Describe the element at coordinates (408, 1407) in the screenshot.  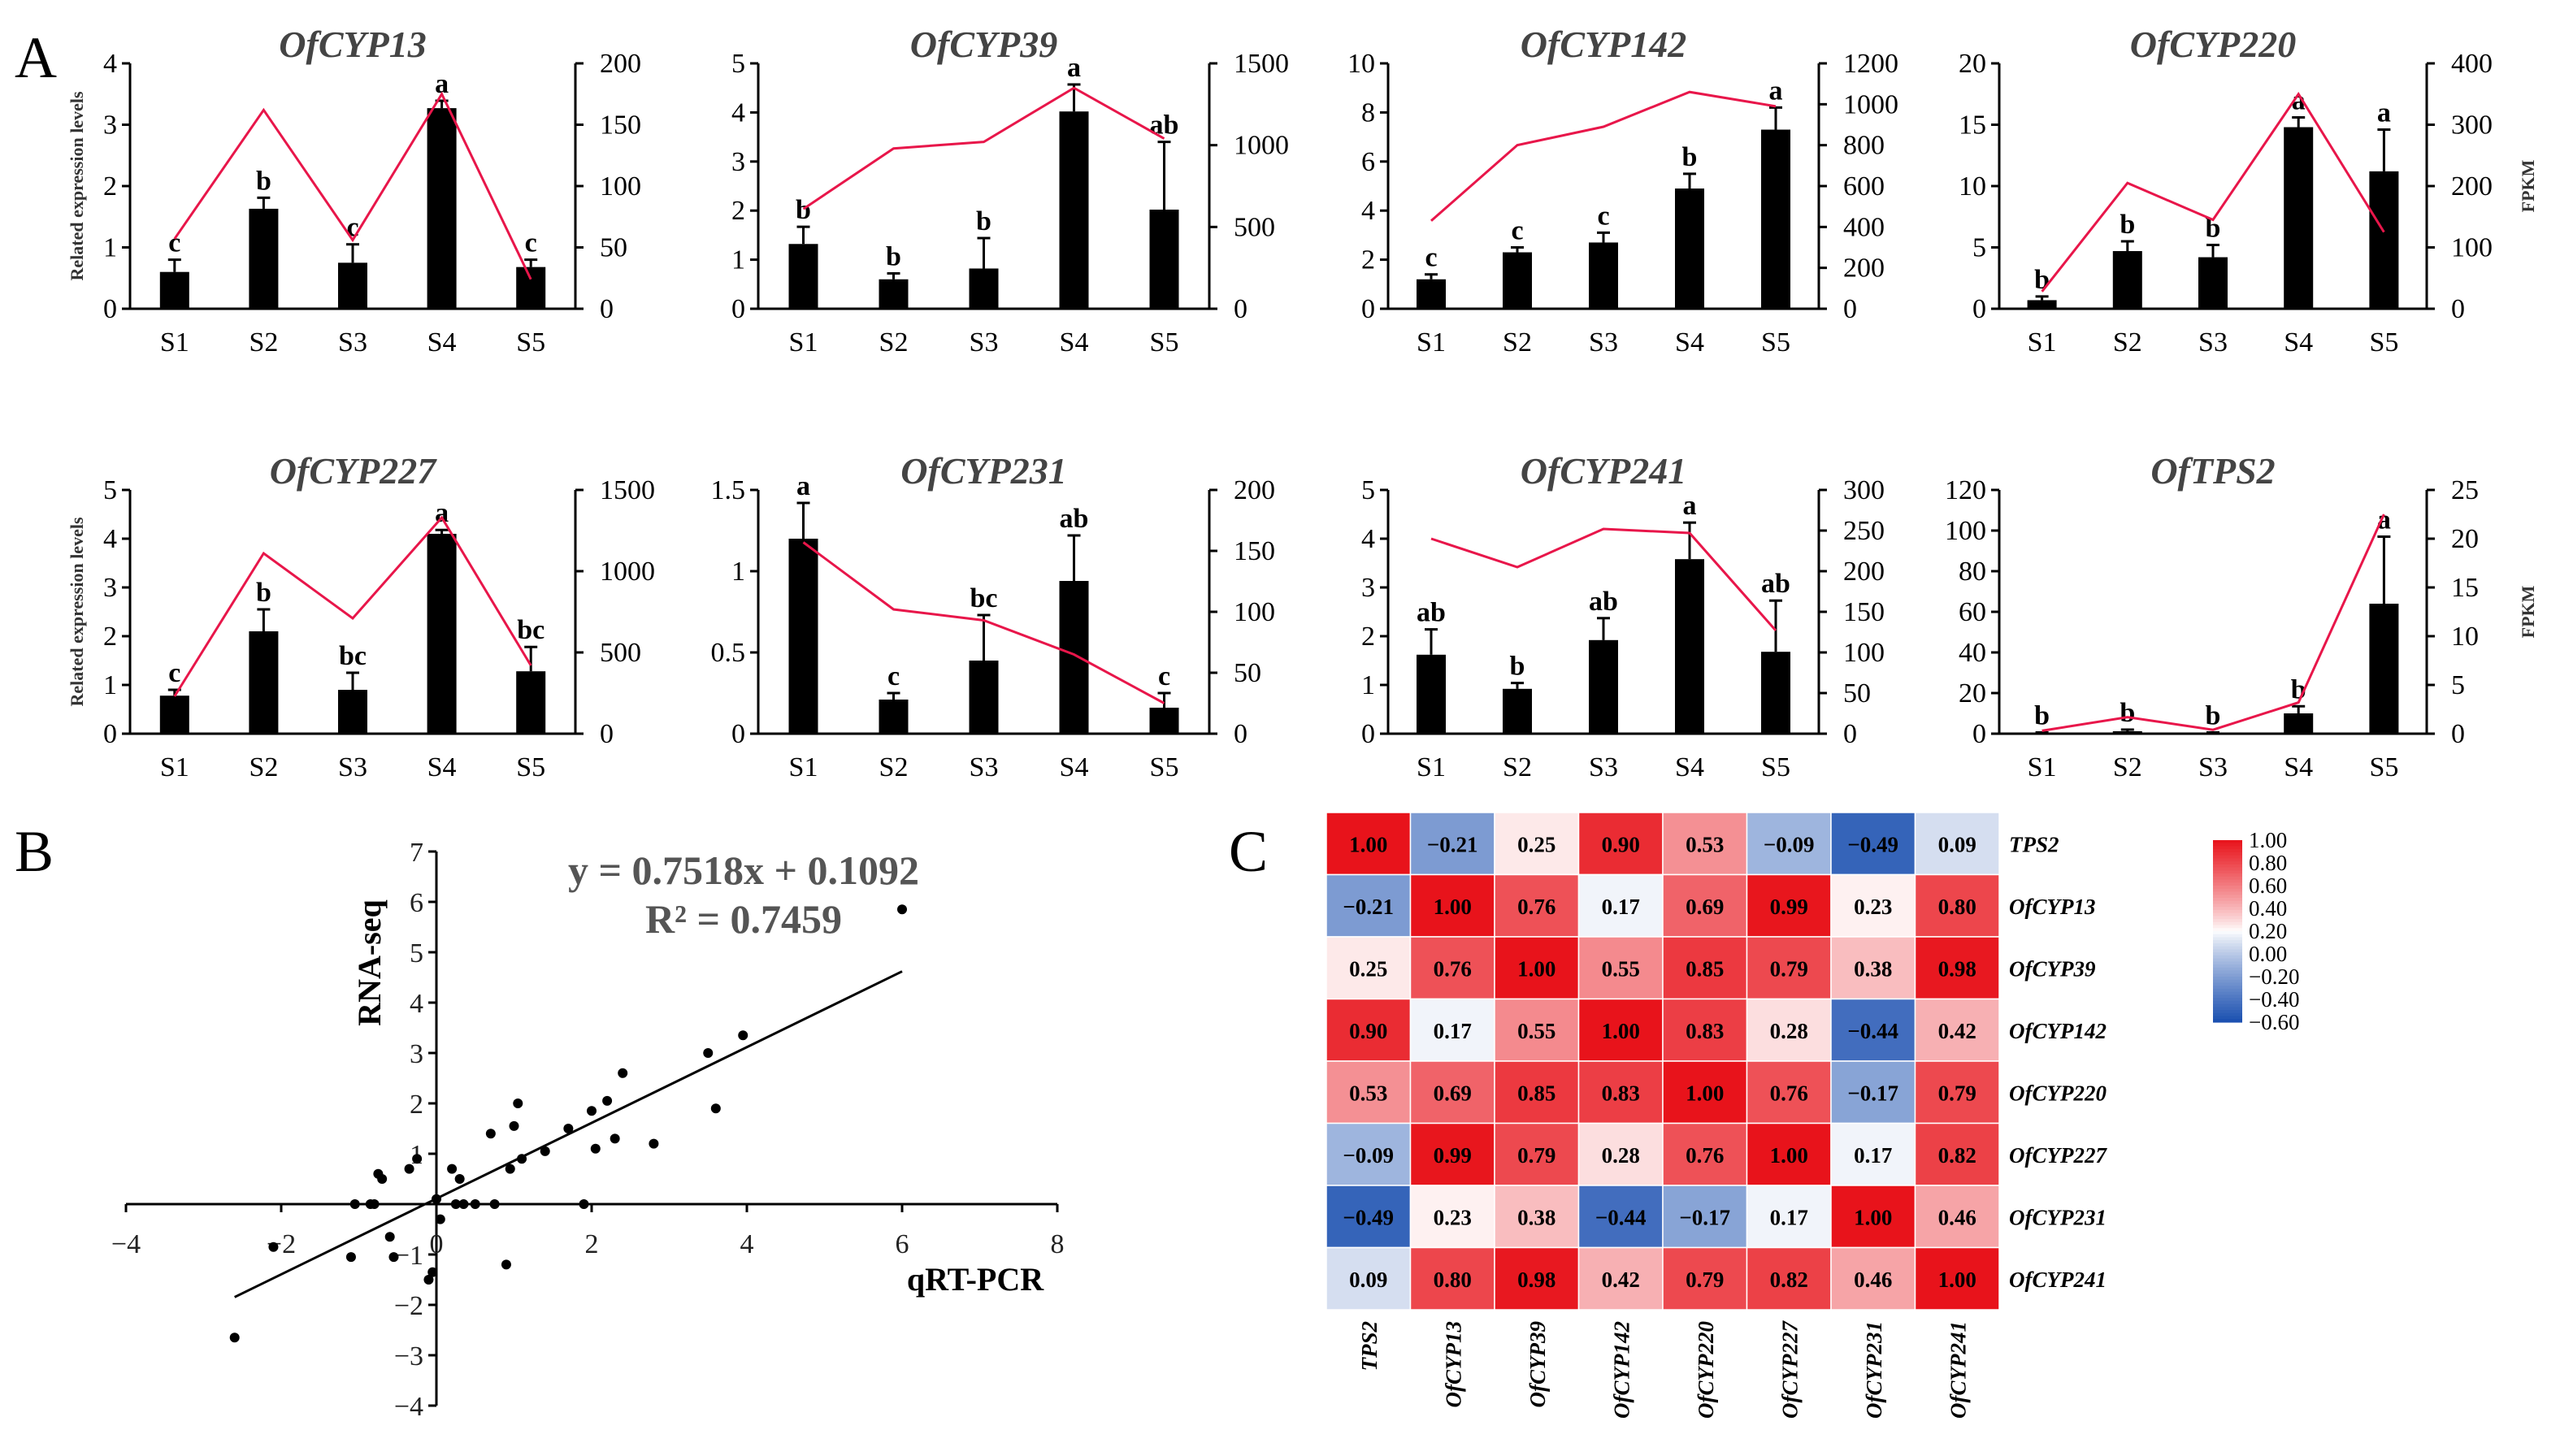
I see `y-tick-label: −4` at that location.